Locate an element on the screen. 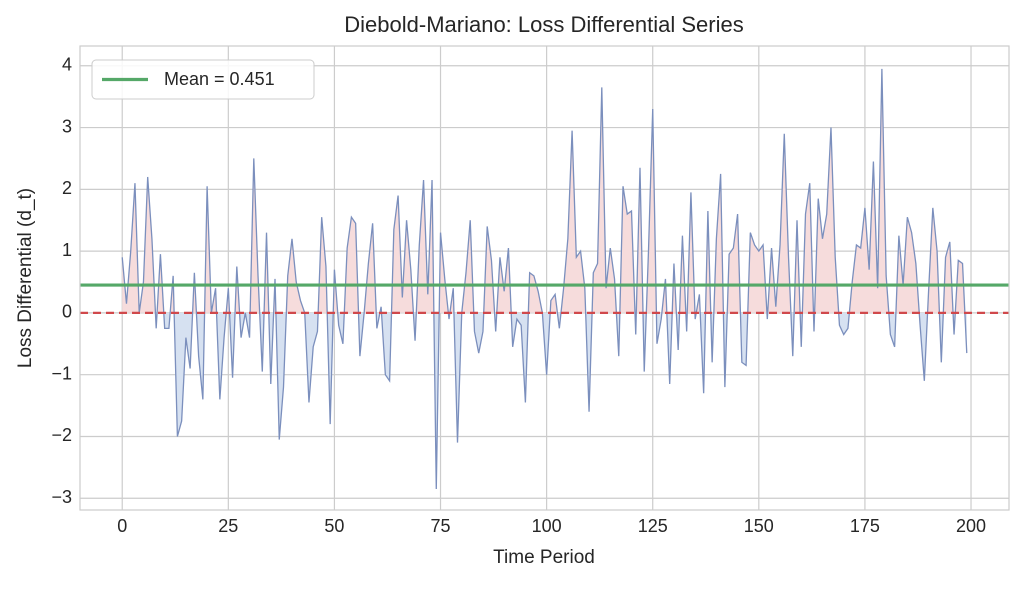 The width and height of the screenshot is (1024, 591). legend-label: Mean = 0.451 is located at coordinates (219, 79).